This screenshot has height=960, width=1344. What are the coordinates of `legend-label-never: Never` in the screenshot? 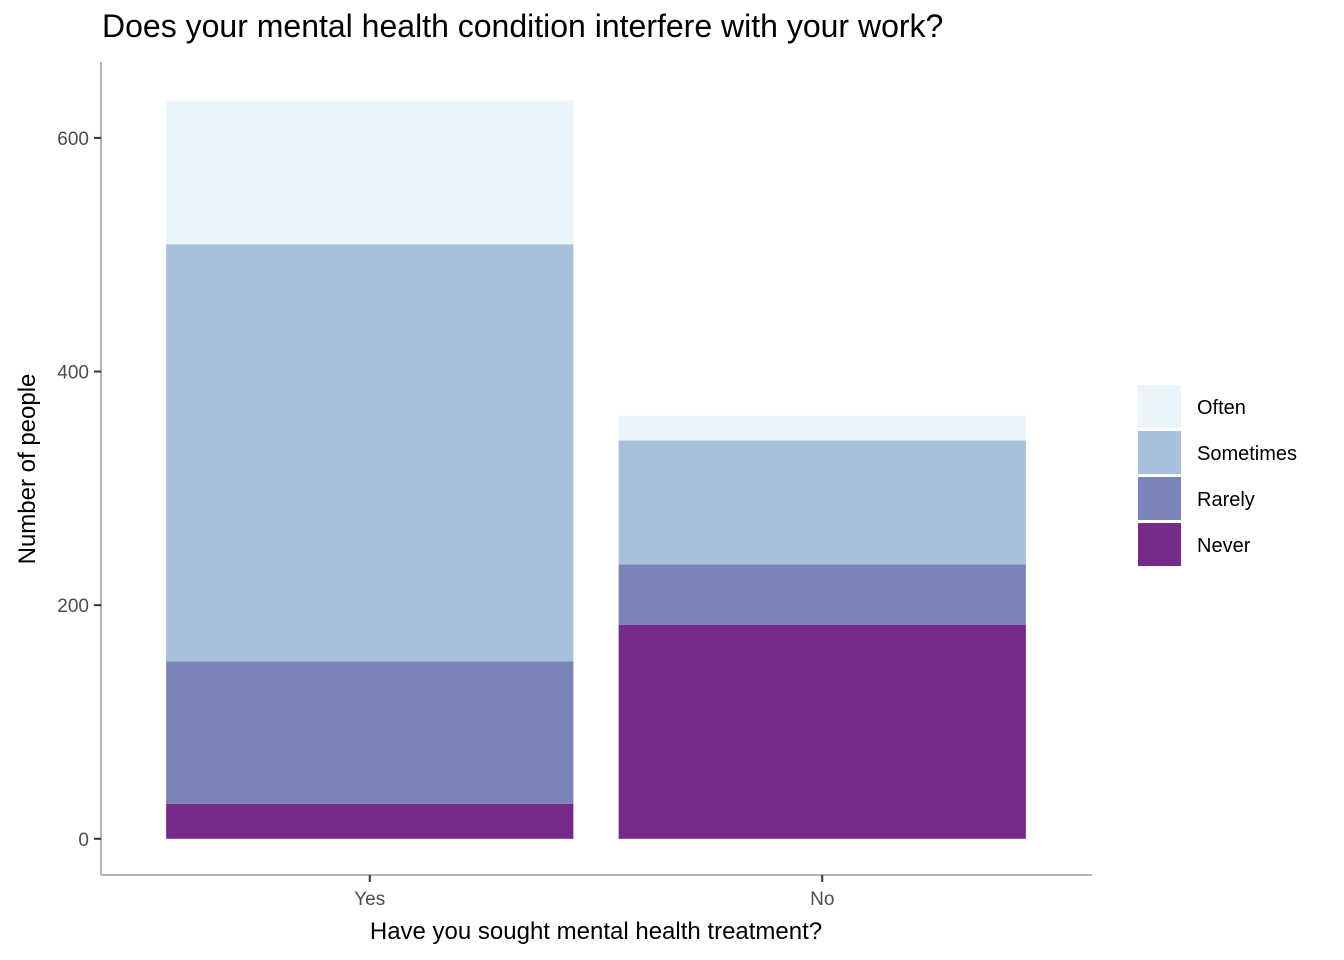 It's located at (1224, 546).